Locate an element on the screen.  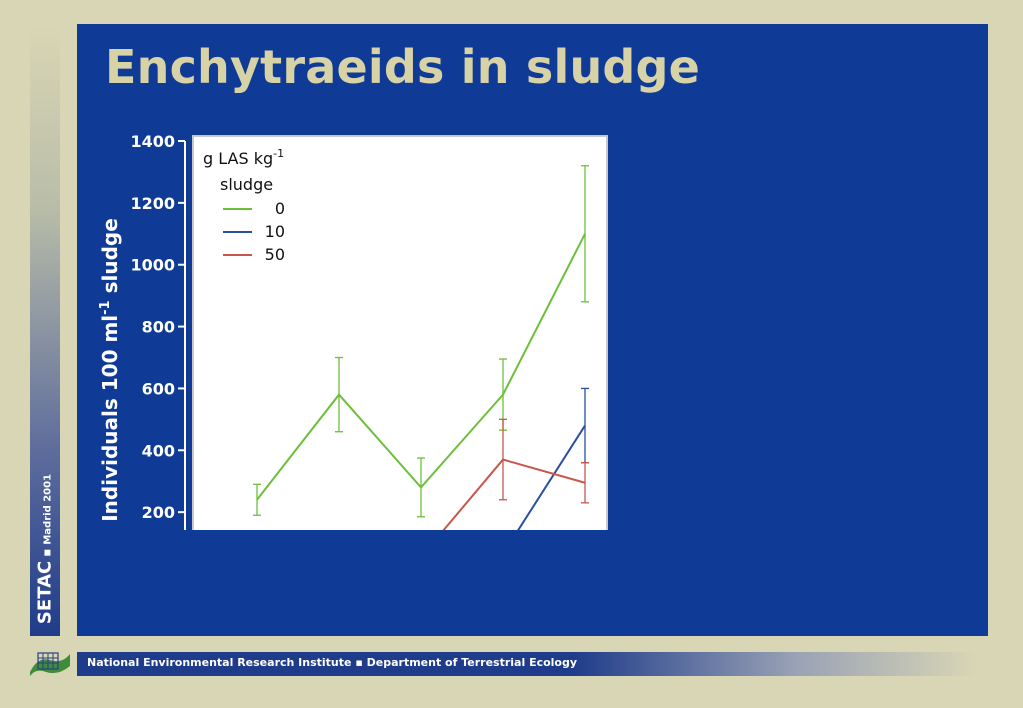
footer-department: Department of Terrestrial Ecology is located at coordinates (472, 662).